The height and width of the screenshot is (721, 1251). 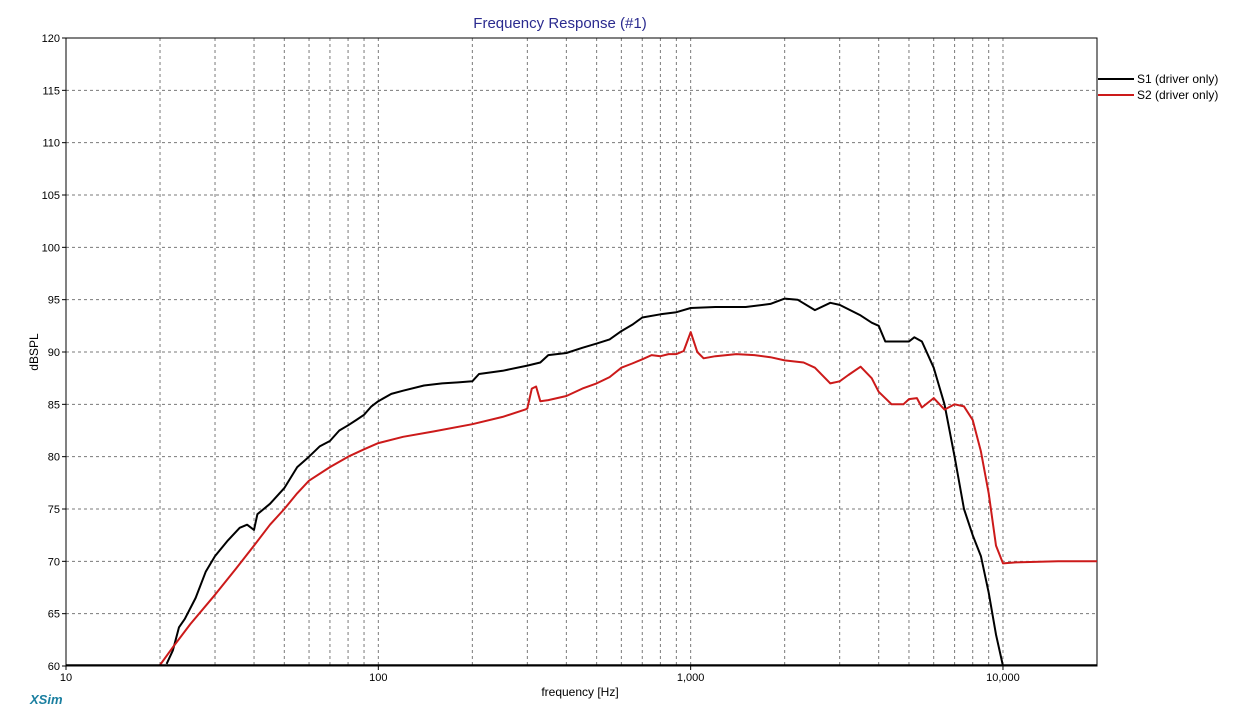 I want to click on x-axis-label: frequency [Hz], so click(x=579, y=692).